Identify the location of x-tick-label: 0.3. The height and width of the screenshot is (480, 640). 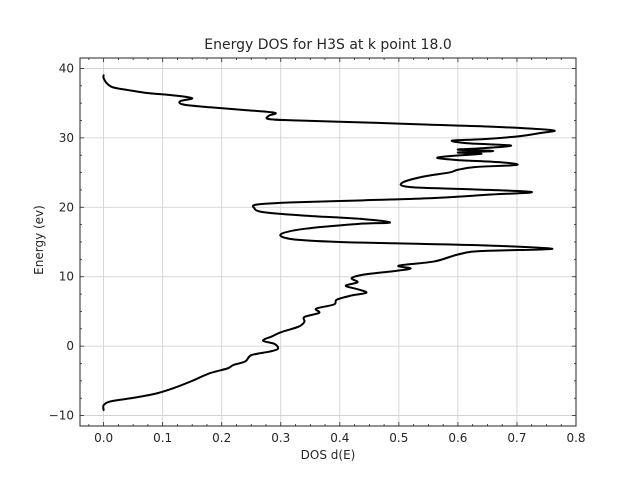
(280, 438).